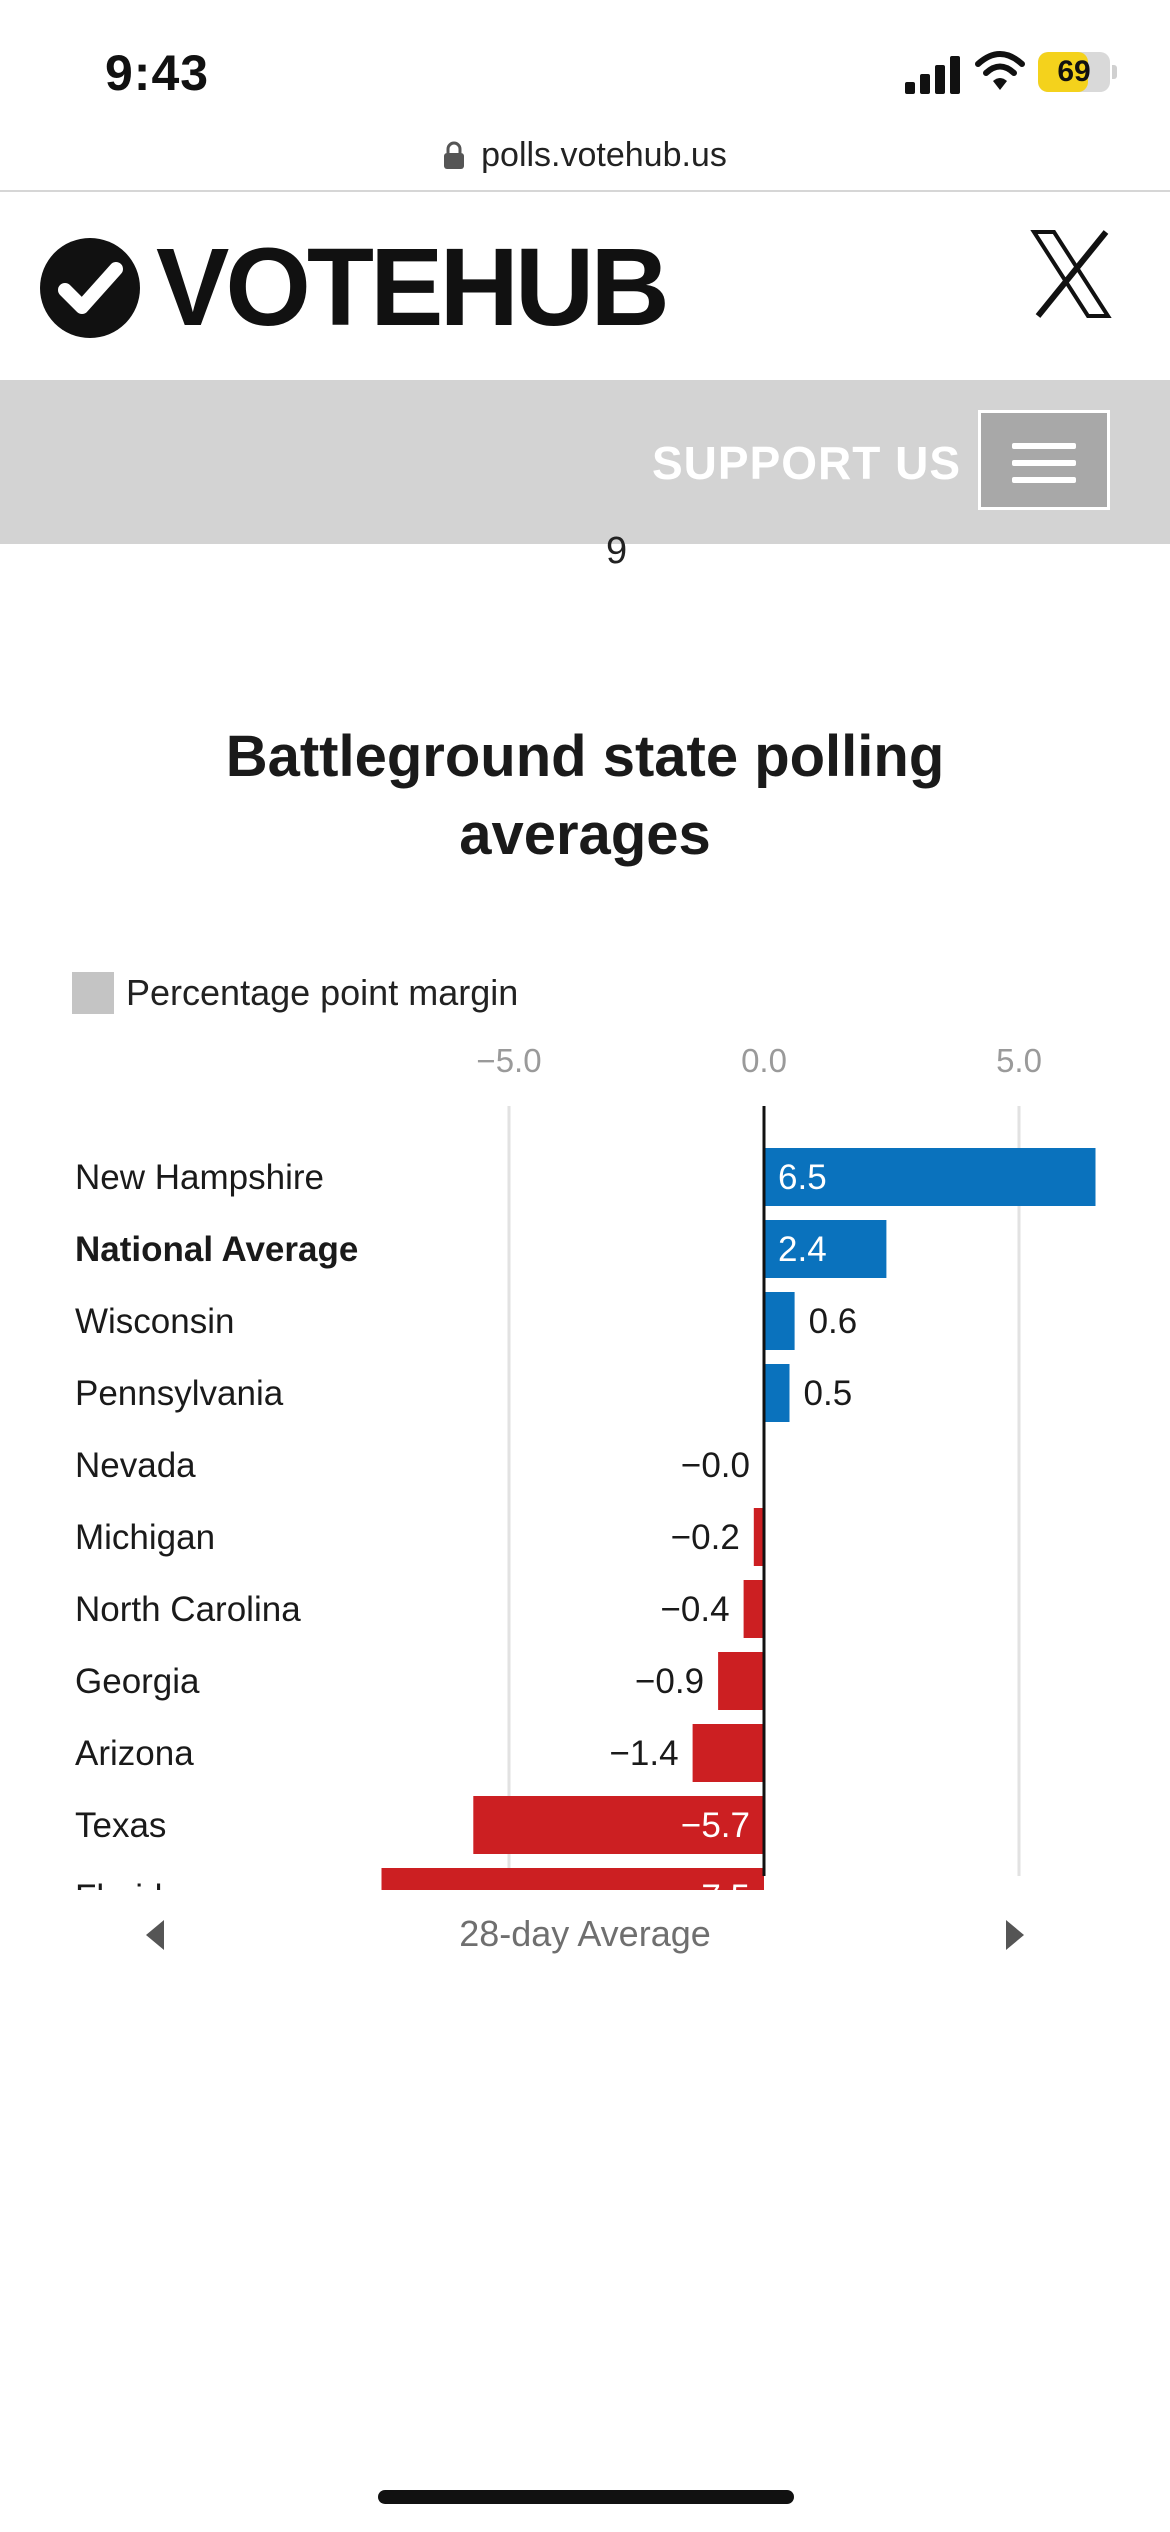  I want to click on hamburger-menu-icon, so click(1044, 460).